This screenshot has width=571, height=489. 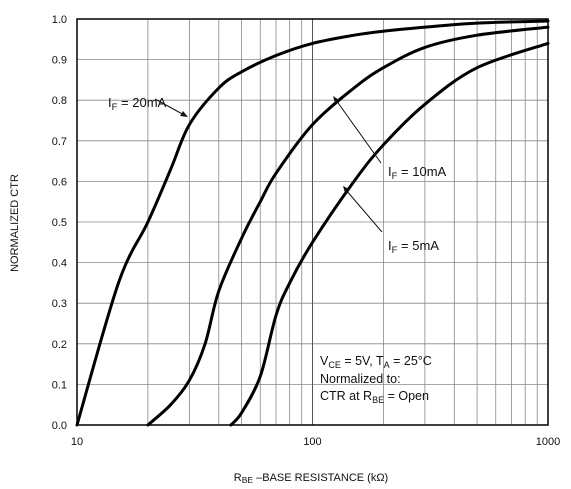 I want to click on x-tick-label: 100, so click(x=312, y=442).